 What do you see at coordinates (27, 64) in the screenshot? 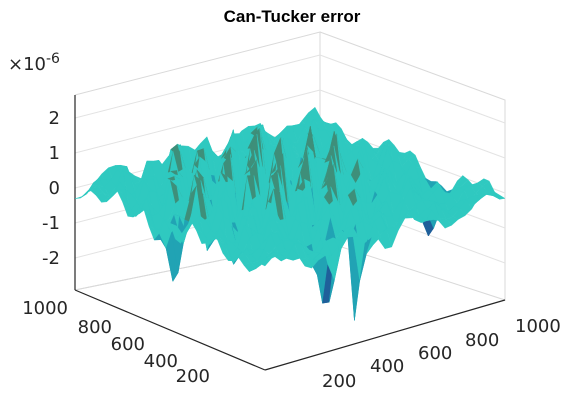
I see `z-exponent-base: ×10` at bounding box center [27, 64].